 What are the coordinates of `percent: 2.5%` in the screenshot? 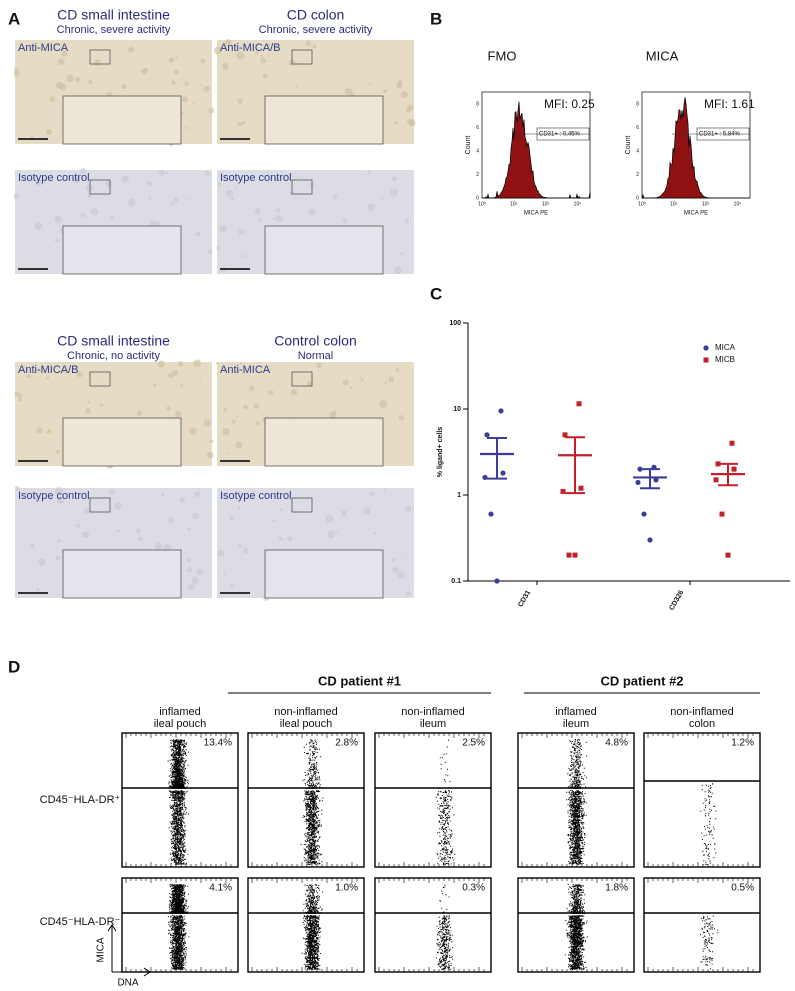 It's located at (473, 743).